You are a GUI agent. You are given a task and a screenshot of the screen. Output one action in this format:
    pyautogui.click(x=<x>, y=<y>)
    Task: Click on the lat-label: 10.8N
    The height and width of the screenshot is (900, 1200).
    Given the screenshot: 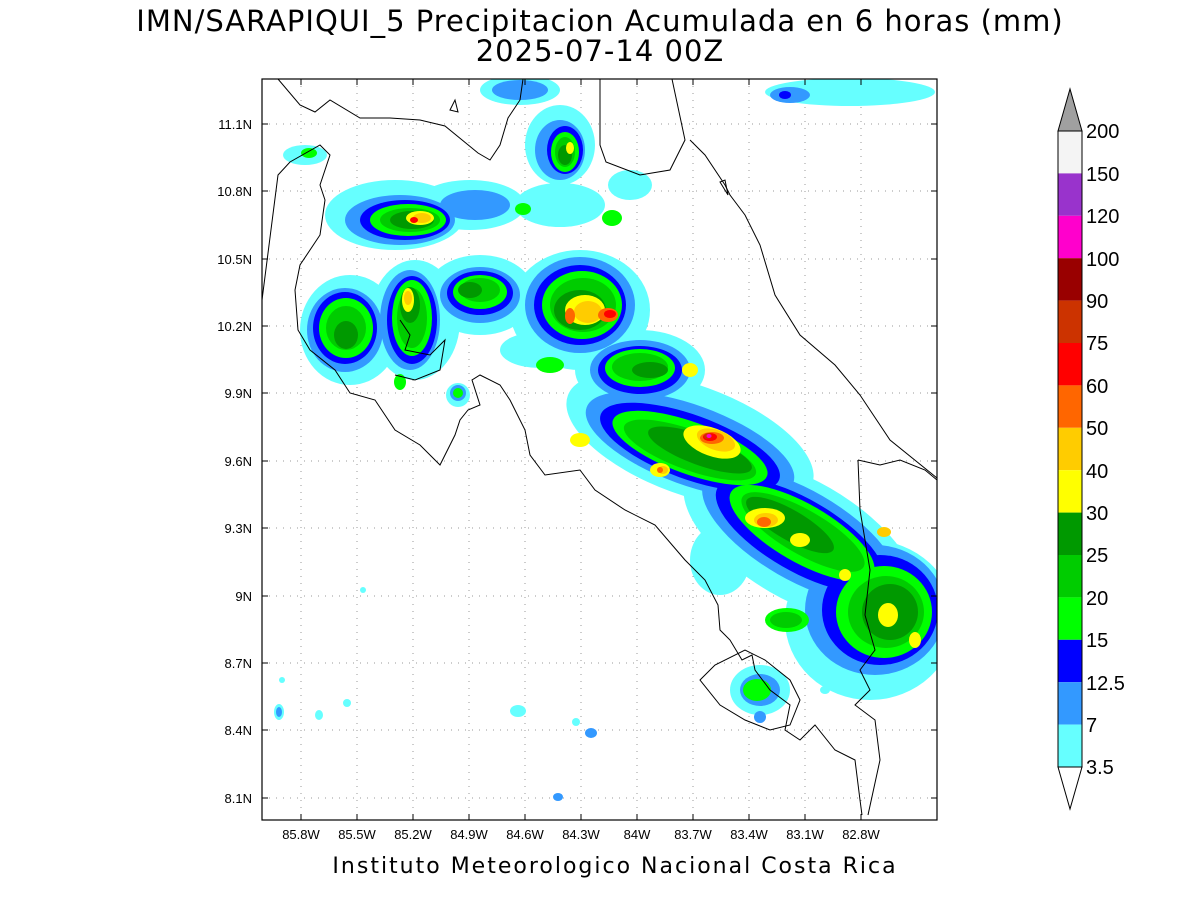 What is the action you would take?
    pyautogui.click(x=234, y=191)
    